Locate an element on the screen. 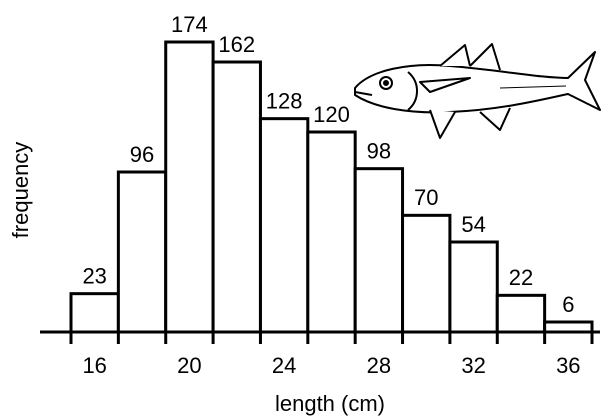  value-label: 162 is located at coordinates (236, 44).